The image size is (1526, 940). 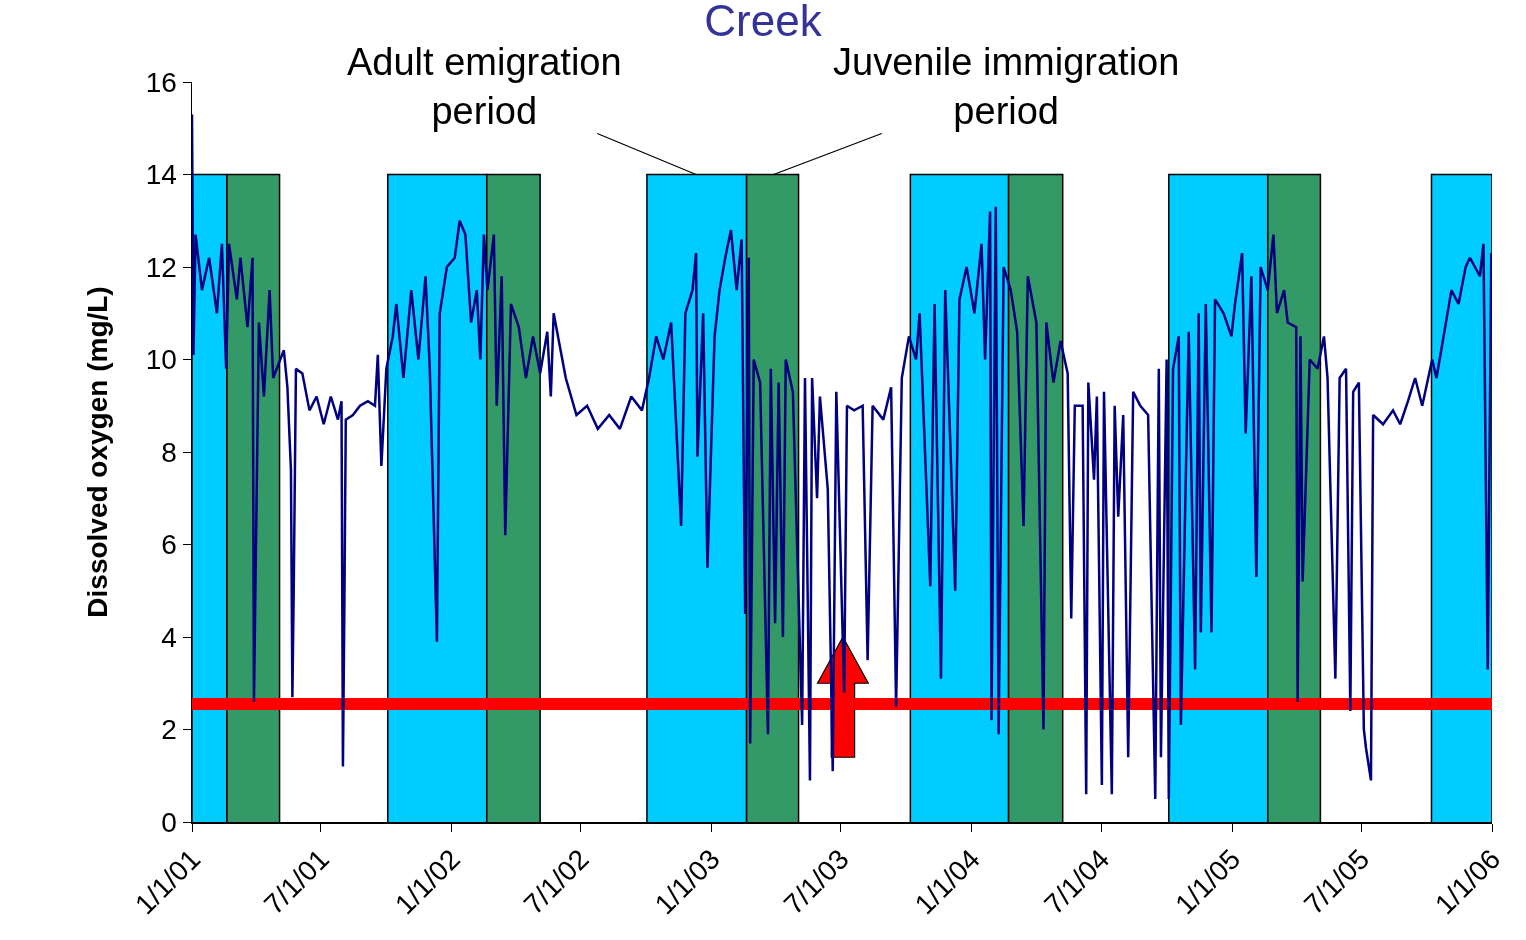 I want to click on annotation: Adult emigration period, so click(x=484, y=87).